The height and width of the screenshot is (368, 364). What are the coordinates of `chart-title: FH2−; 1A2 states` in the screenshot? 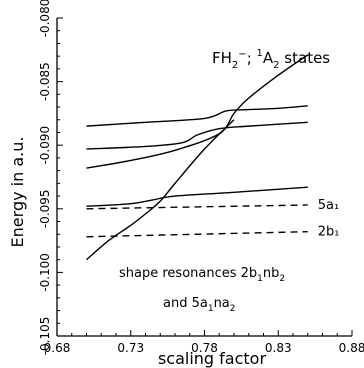 It's located at (271, 59).